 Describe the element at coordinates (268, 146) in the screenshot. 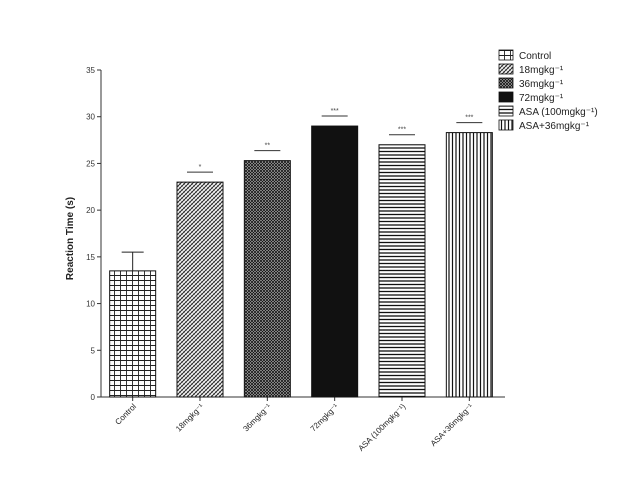

I see `significance-label: **` at that location.